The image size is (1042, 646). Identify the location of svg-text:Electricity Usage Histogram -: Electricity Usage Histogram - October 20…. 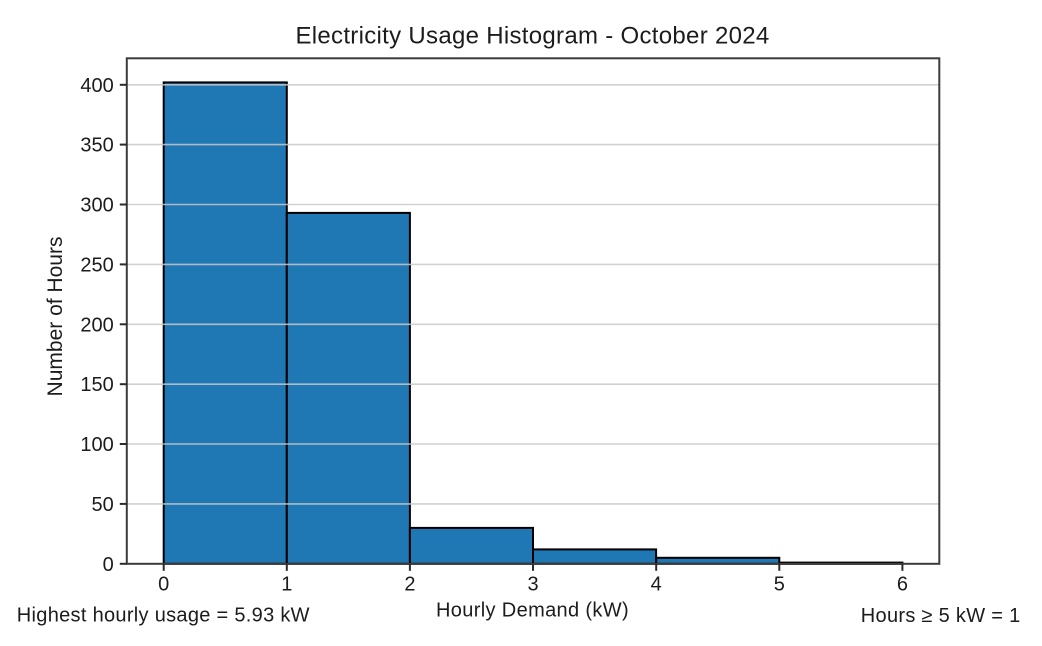
(532, 36).